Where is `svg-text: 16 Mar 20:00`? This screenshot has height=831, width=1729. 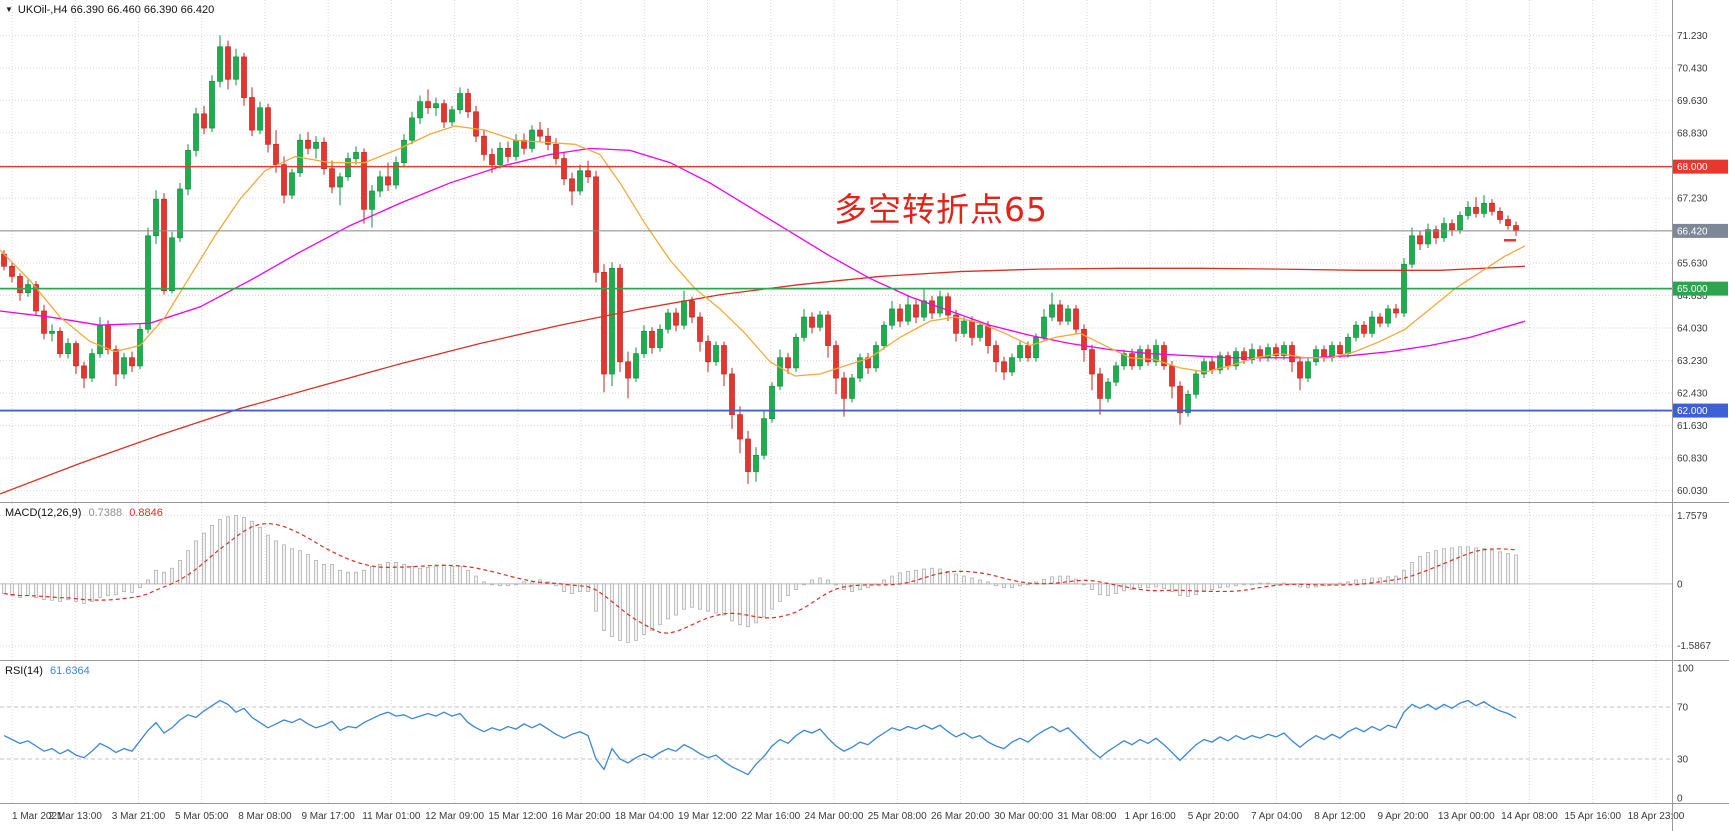 svg-text: 16 Mar 20:00 is located at coordinates (581, 816).